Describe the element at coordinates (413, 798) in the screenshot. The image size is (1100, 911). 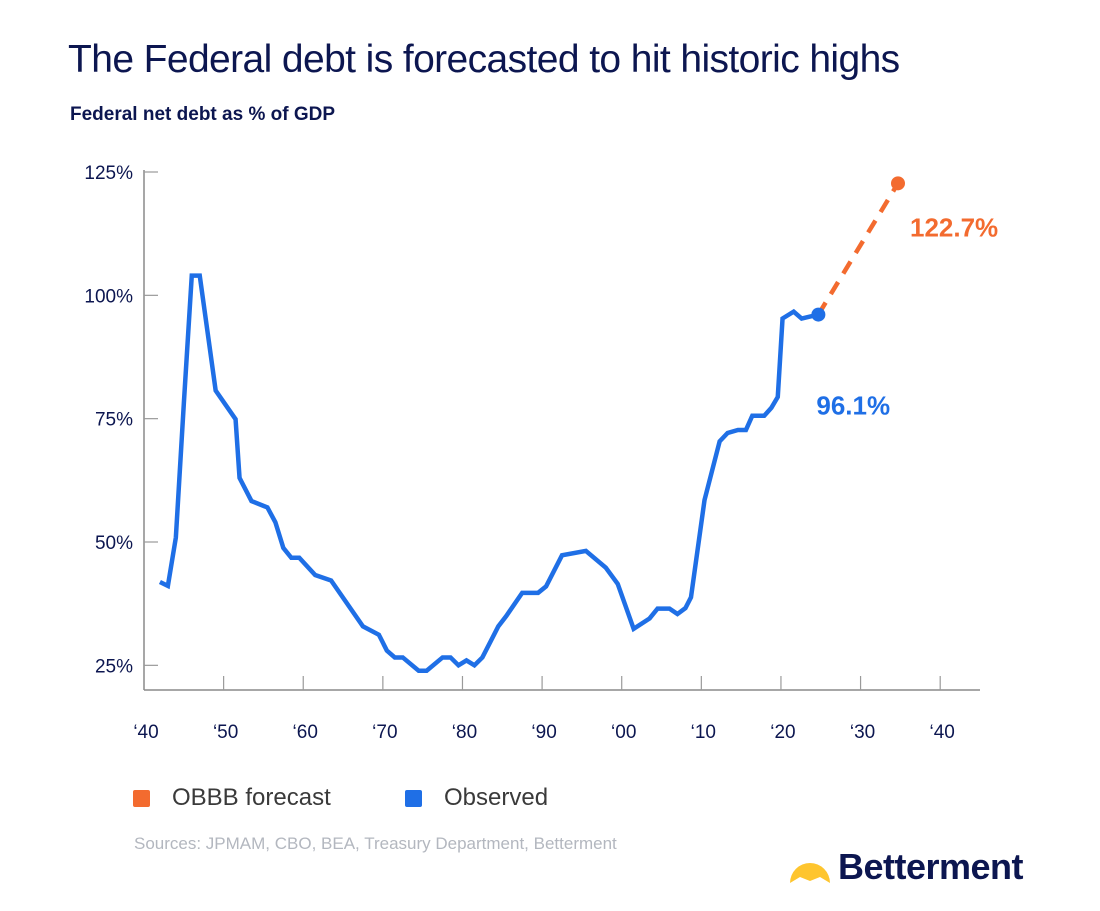
I see `legend-swatch-observed` at that location.